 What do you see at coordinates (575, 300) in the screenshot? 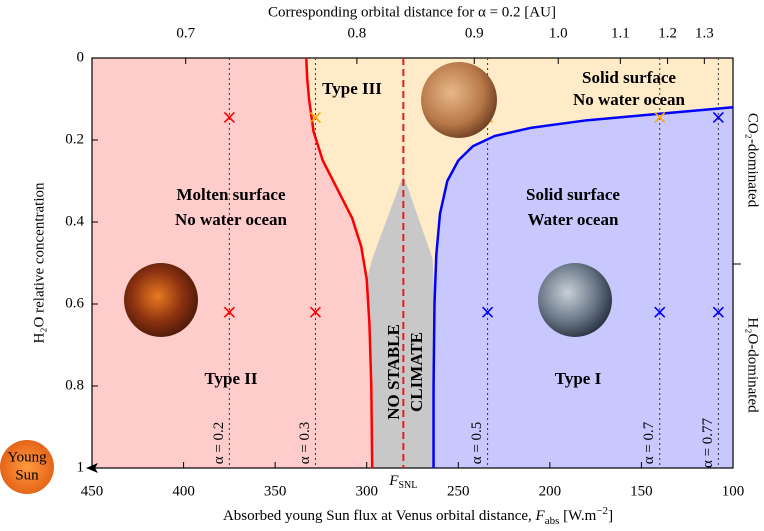
I see `planet-type-i` at bounding box center [575, 300].